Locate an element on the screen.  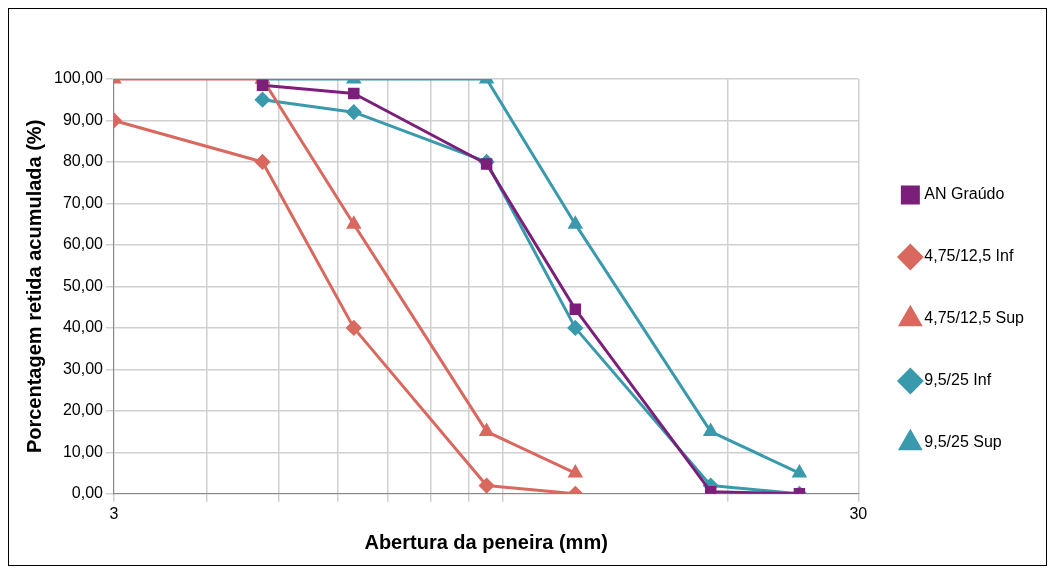
x-tick-label: 3 is located at coordinates (114, 513).